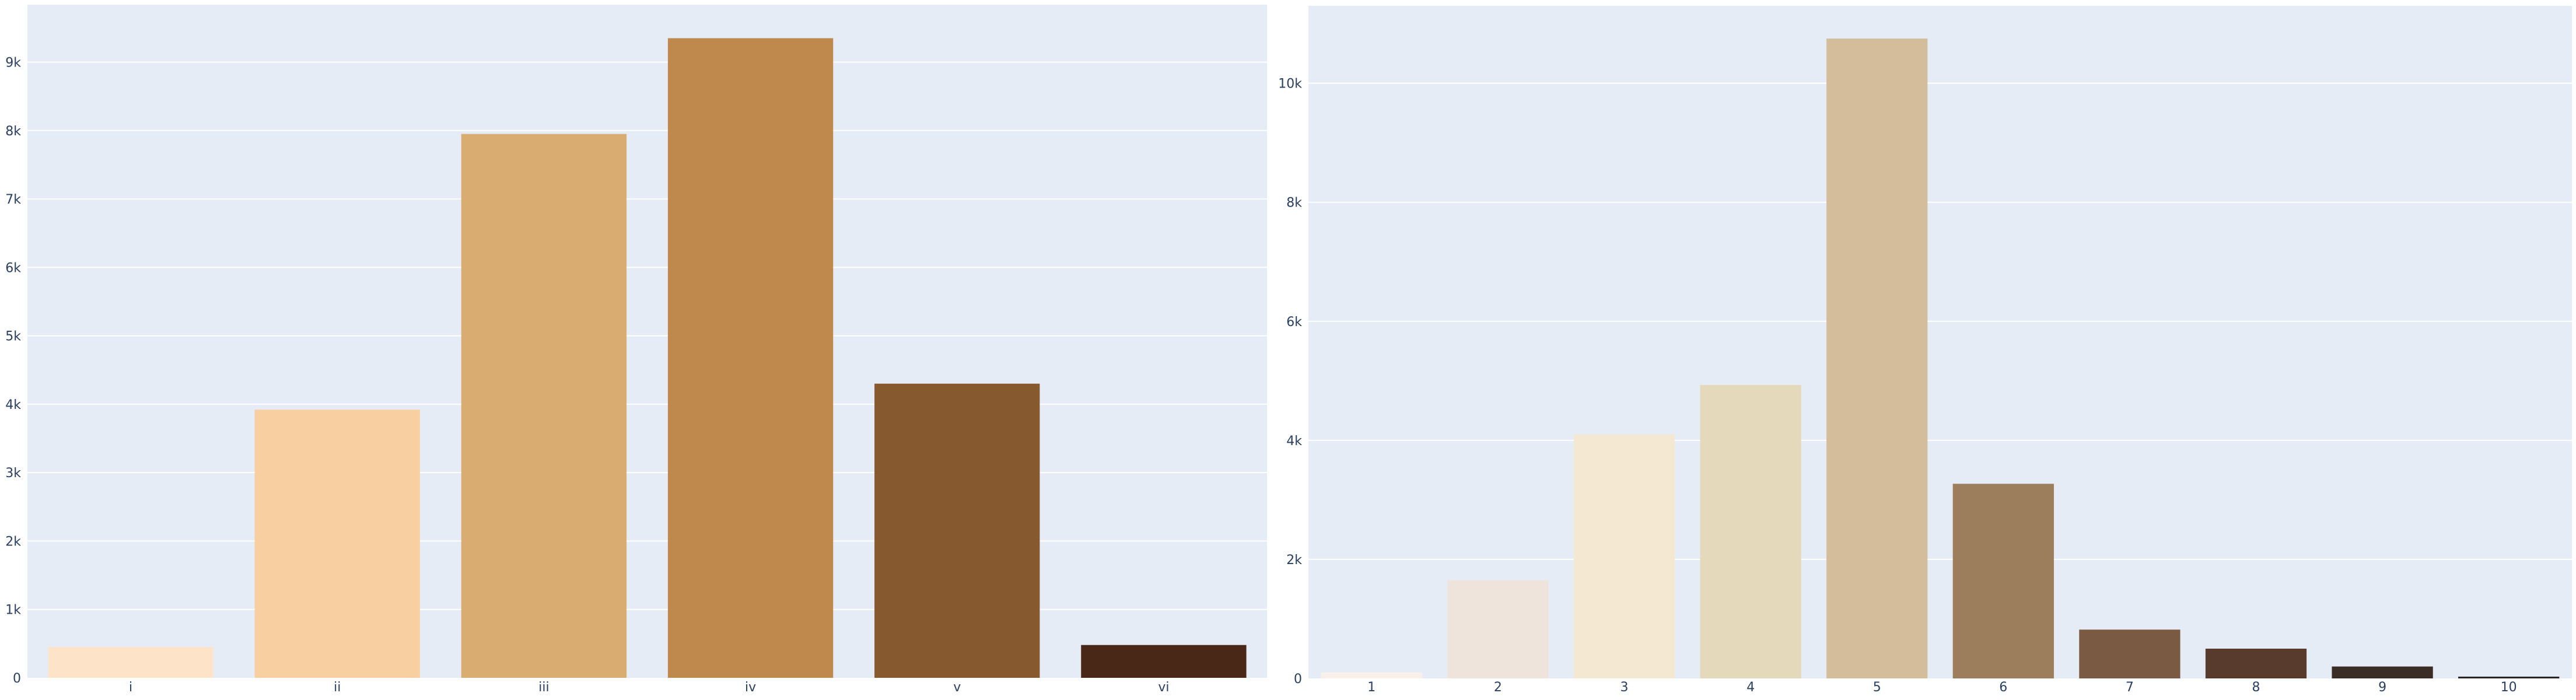 The width and height of the screenshot is (2576, 700). I want to click on left-xtick-label: vi, so click(1163, 687).